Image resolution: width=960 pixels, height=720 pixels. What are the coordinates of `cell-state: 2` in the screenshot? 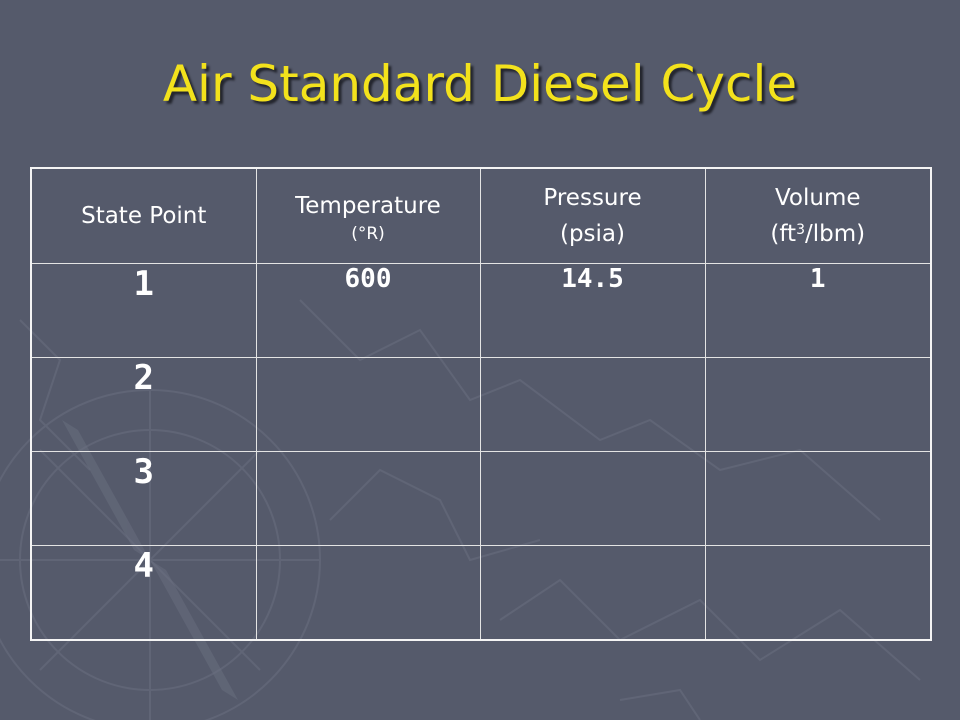 It's located at (143, 404).